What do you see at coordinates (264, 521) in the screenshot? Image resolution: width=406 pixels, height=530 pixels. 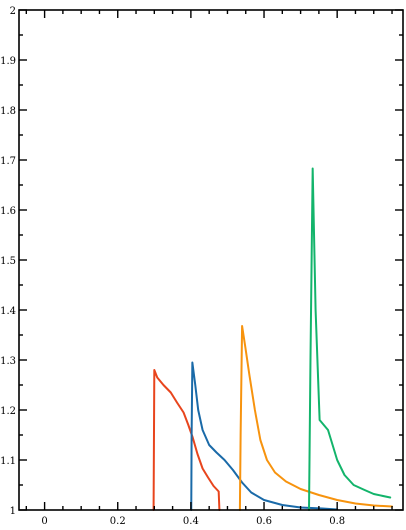 I see `x-tick-label: 0.6` at bounding box center [264, 521].